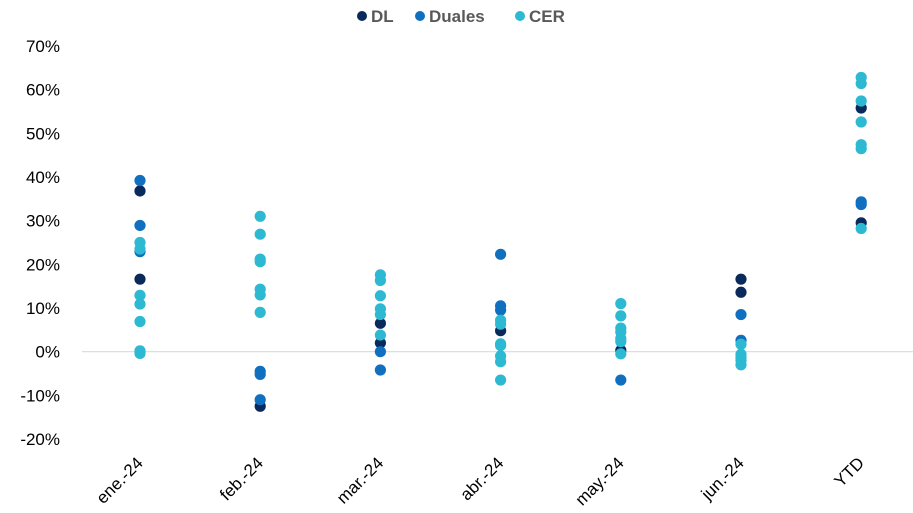 Image resolution: width=913 pixels, height=513 pixels. I want to click on y-tick-label: -20%, so click(40, 439).